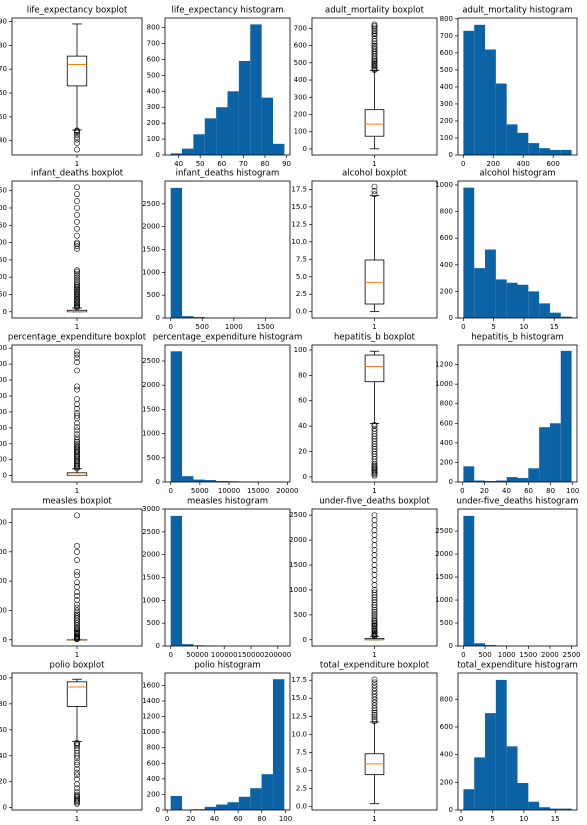 Image resolution: width=587 pixels, height=825 pixels. Describe the element at coordinates (299, 734) in the screenshot. I see `y-tick-label: 10.0` at that location.